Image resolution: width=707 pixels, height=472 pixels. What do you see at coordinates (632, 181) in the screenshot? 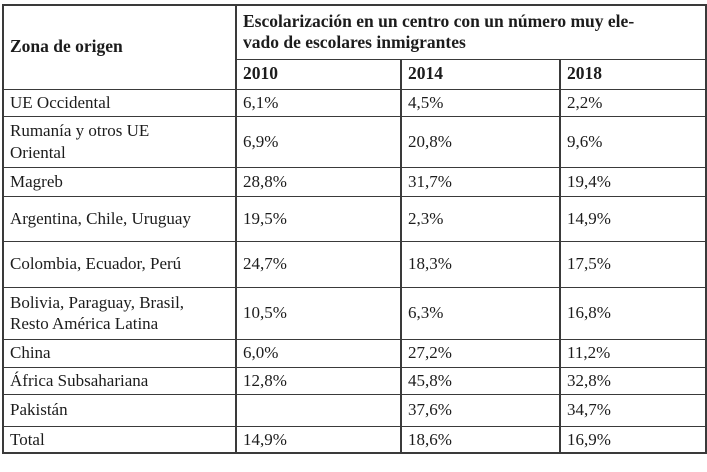
I see `value-cell-2018: 19,4%` at bounding box center [632, 181].